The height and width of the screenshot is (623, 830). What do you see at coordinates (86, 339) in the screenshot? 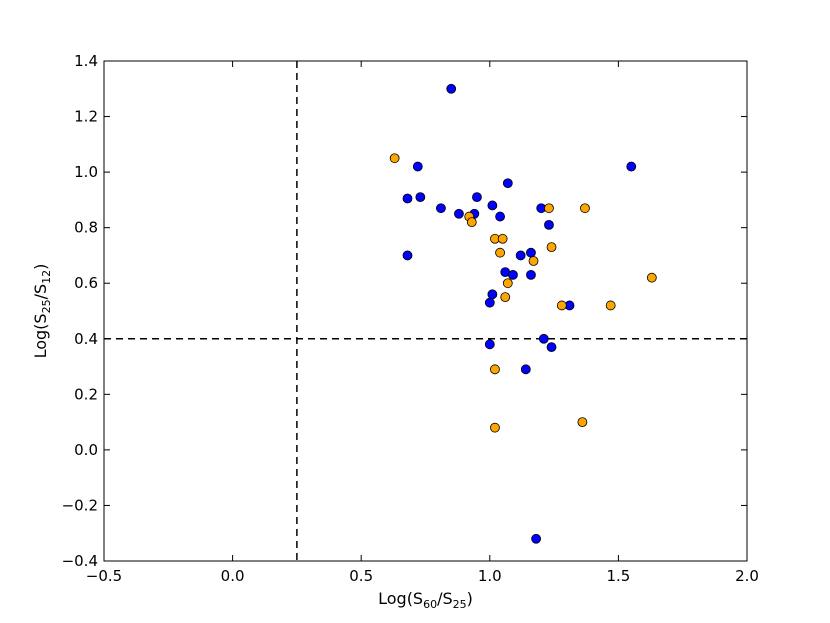
I see `y-tick-label: 0.4` at bounding box center [86, 339].